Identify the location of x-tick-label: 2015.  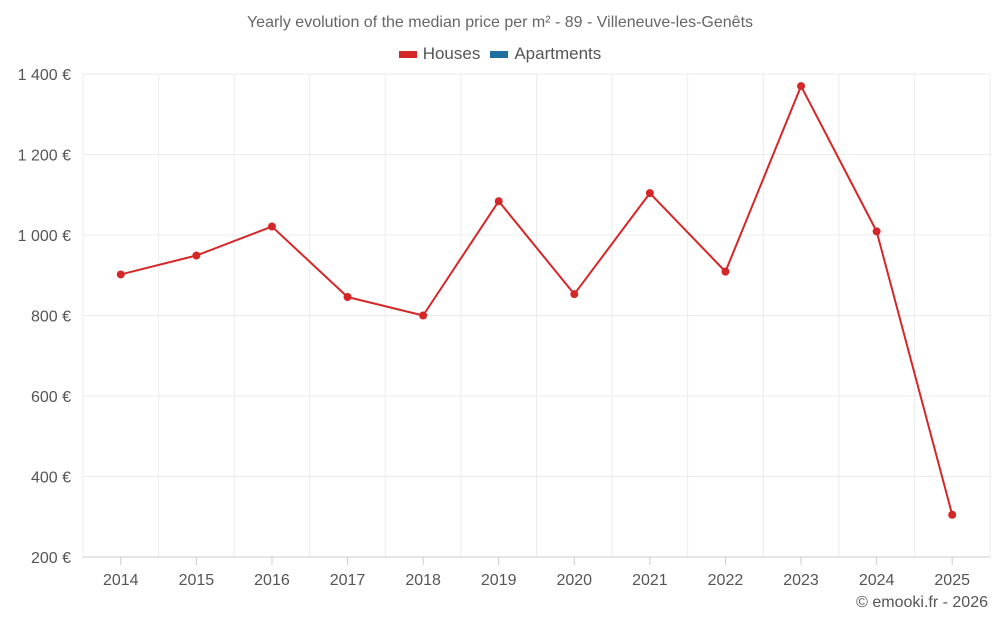
(197, 580).